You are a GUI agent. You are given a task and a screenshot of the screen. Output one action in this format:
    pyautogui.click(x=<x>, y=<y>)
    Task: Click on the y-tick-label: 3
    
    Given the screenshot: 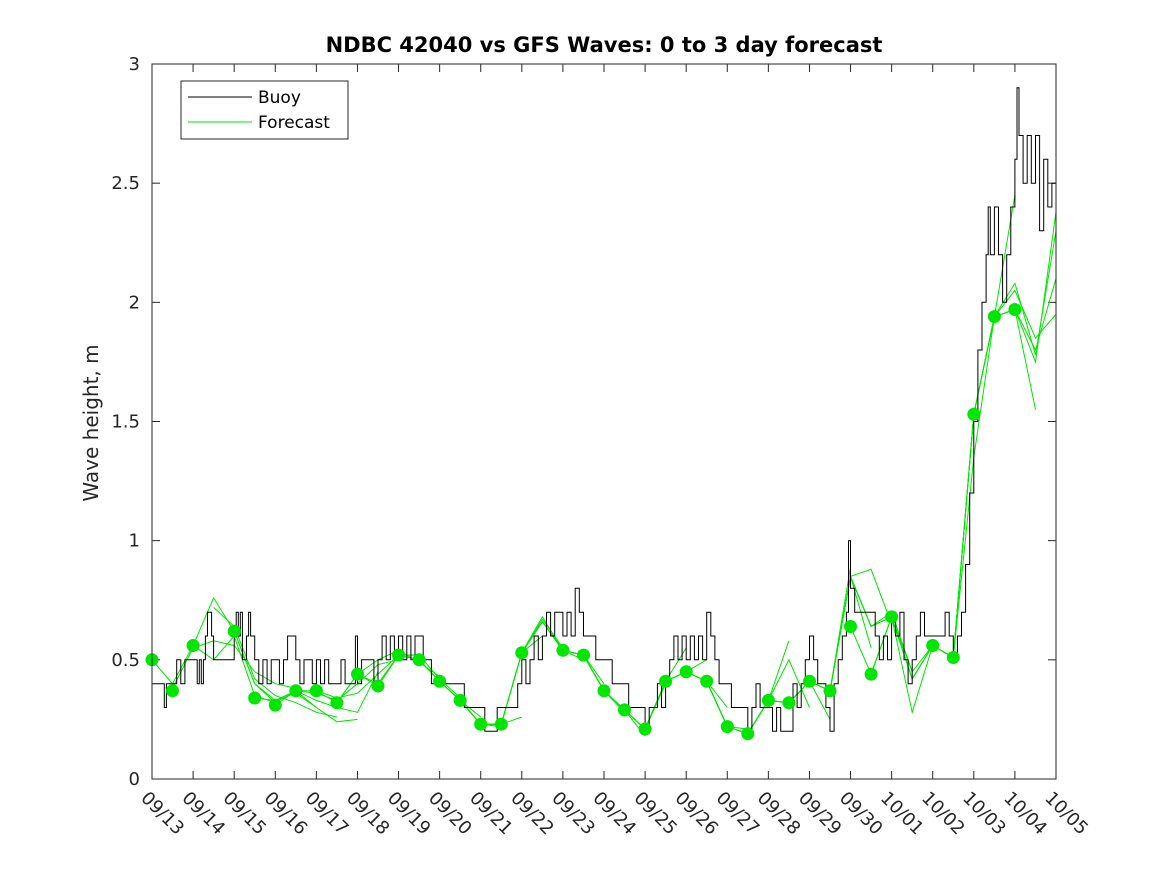 What is the action you would take?
    pyautogui.click(x=134, y=64)
    